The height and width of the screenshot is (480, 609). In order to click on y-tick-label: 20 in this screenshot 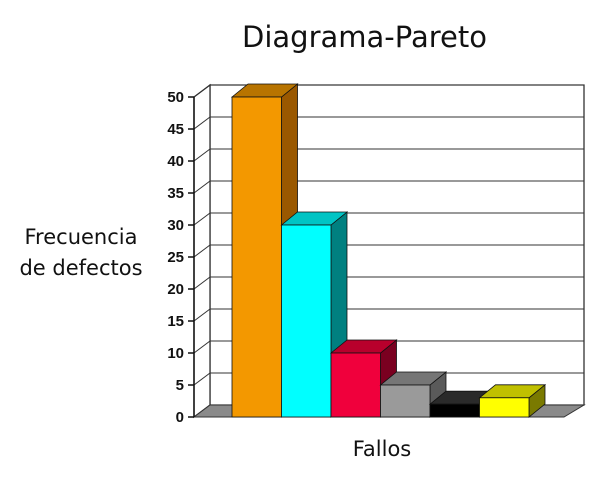, I will do `click(175, 289)`.